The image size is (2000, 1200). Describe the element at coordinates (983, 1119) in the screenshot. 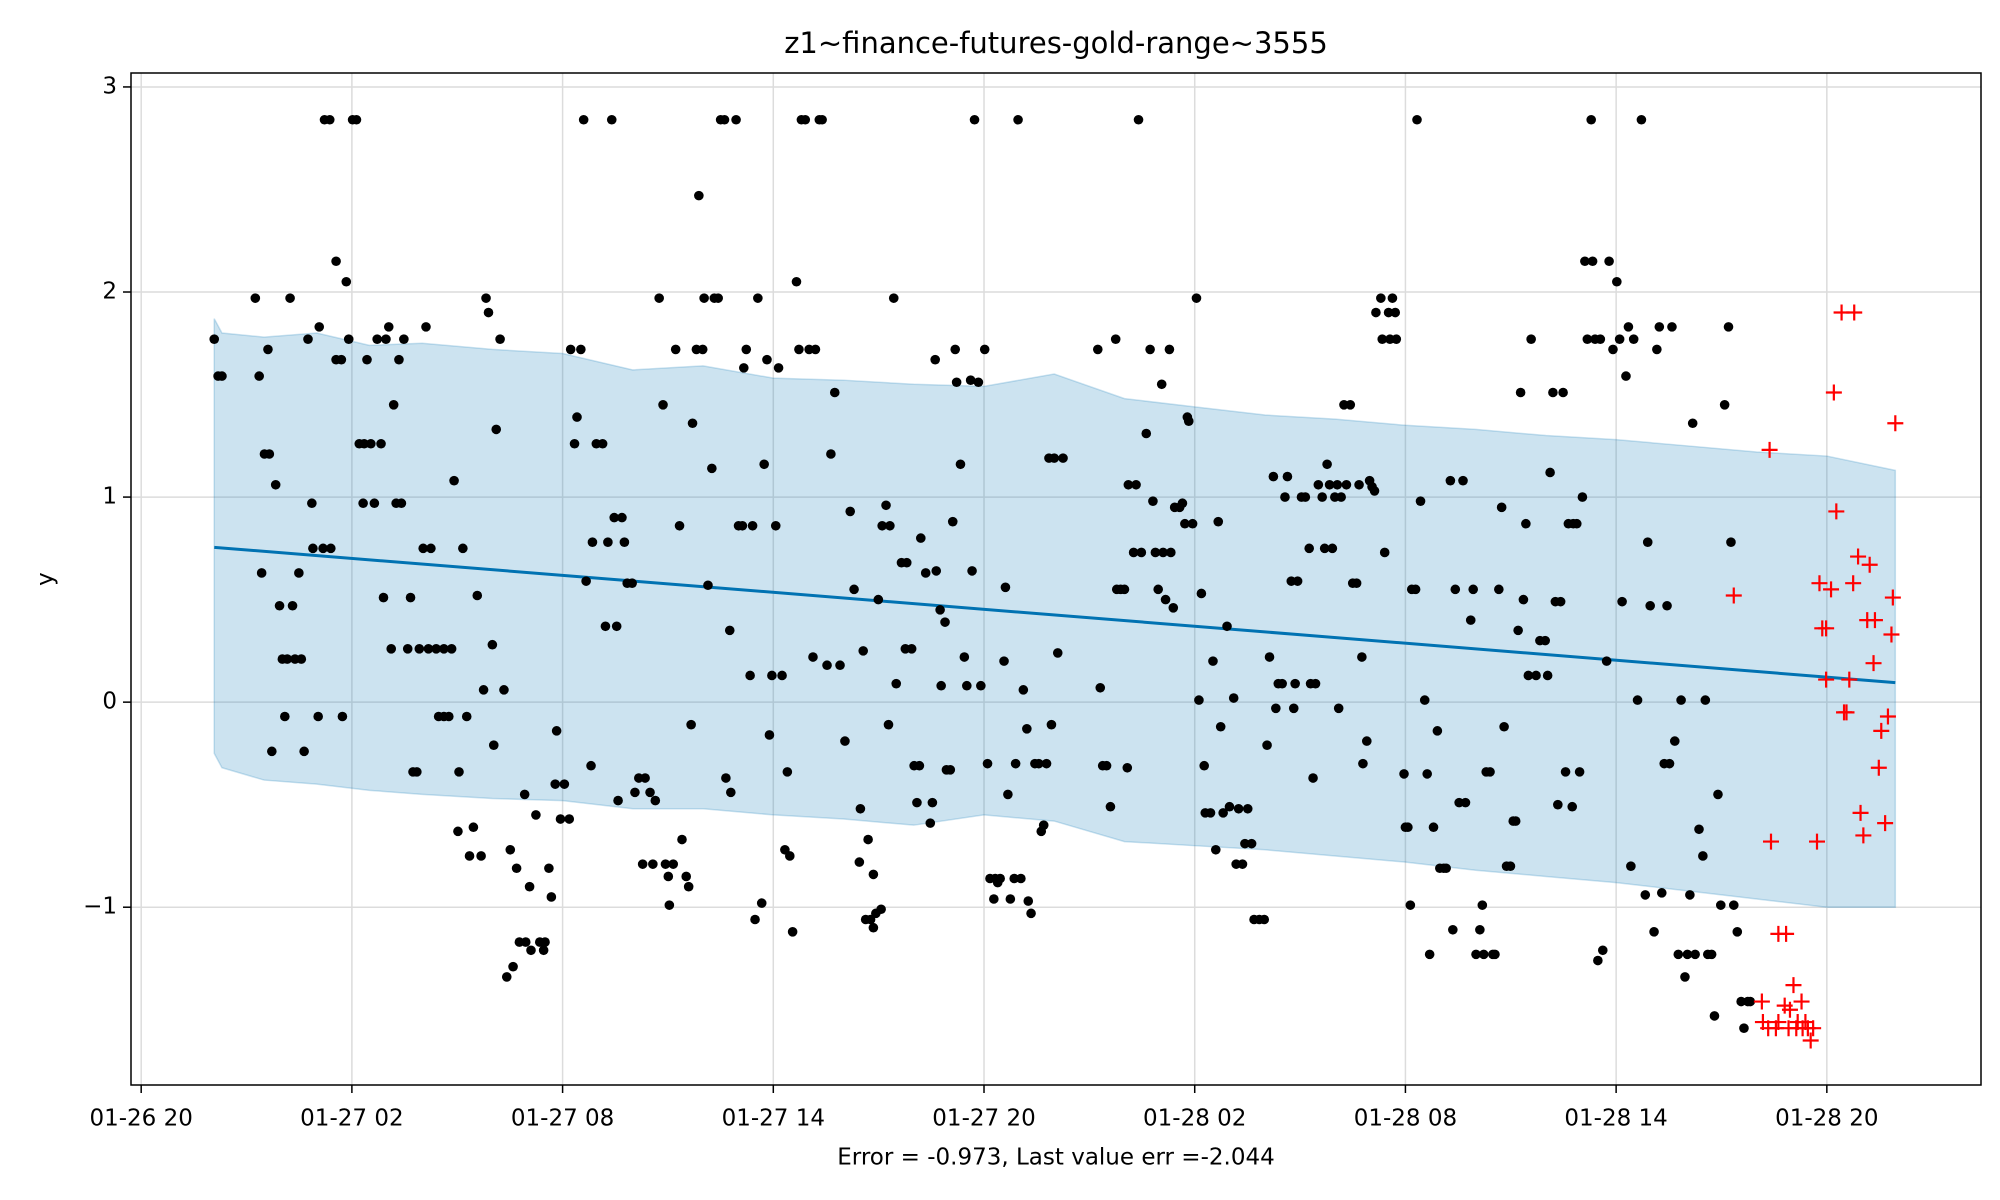

I see `x-tick-label: 01-27 20` at that location.